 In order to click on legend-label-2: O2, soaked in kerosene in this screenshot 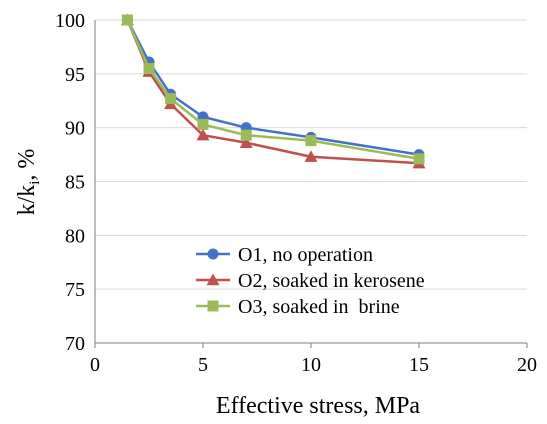, I will do `click(331, 281)`.